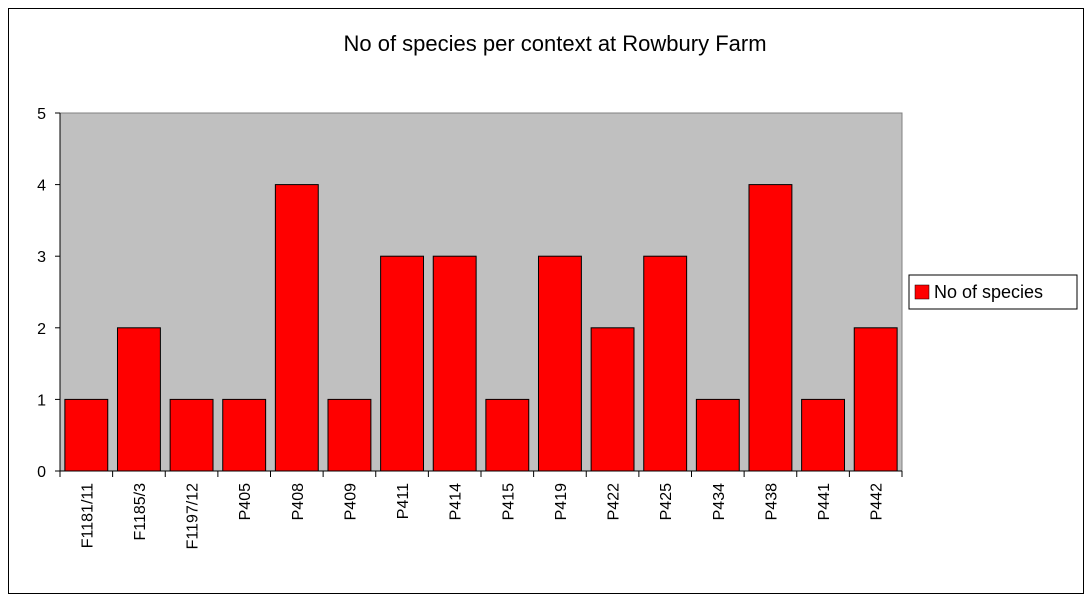  What do you see at coordinates (245, 501) in the screenshot?
I see `x-tick-label: P405` at bounding box center [245, 501].